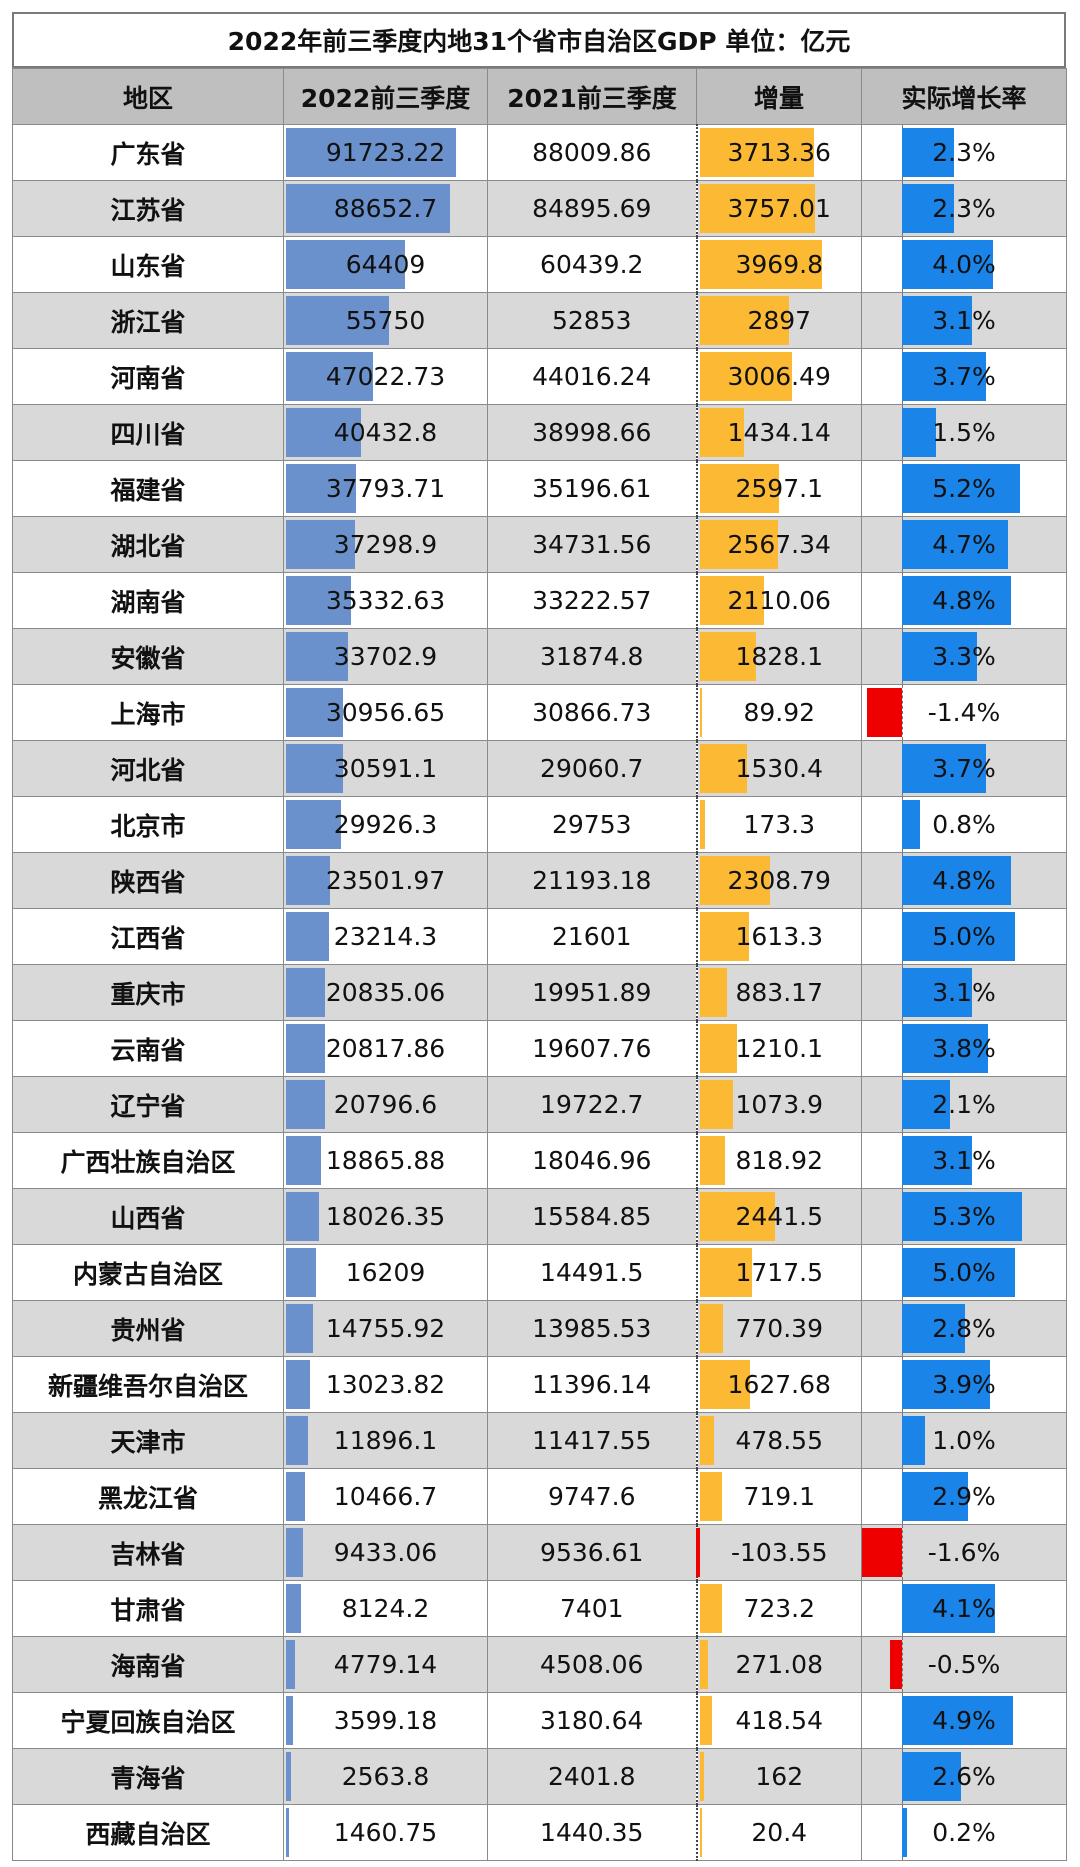 Image resolution: width=1080 pixels, height=1867 pixels. What do you see at coordinates (964, 1440) in the screenshot?
I see `growth-rate-value: 1.0%` at bounding box center [964, 1440].